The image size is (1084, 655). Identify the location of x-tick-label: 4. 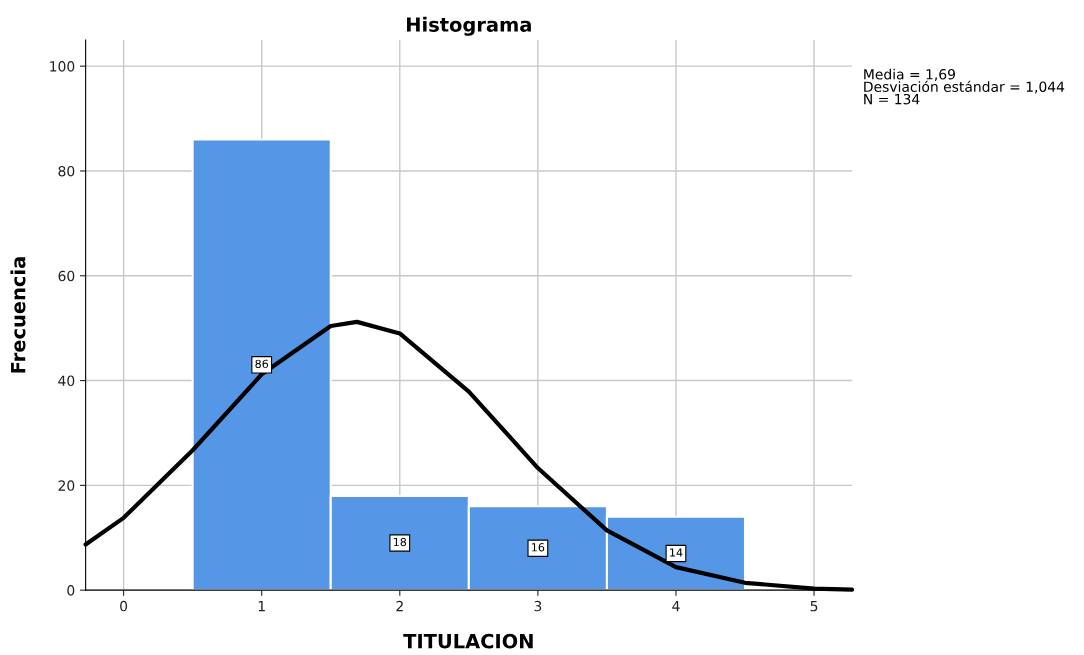
(676, 606).